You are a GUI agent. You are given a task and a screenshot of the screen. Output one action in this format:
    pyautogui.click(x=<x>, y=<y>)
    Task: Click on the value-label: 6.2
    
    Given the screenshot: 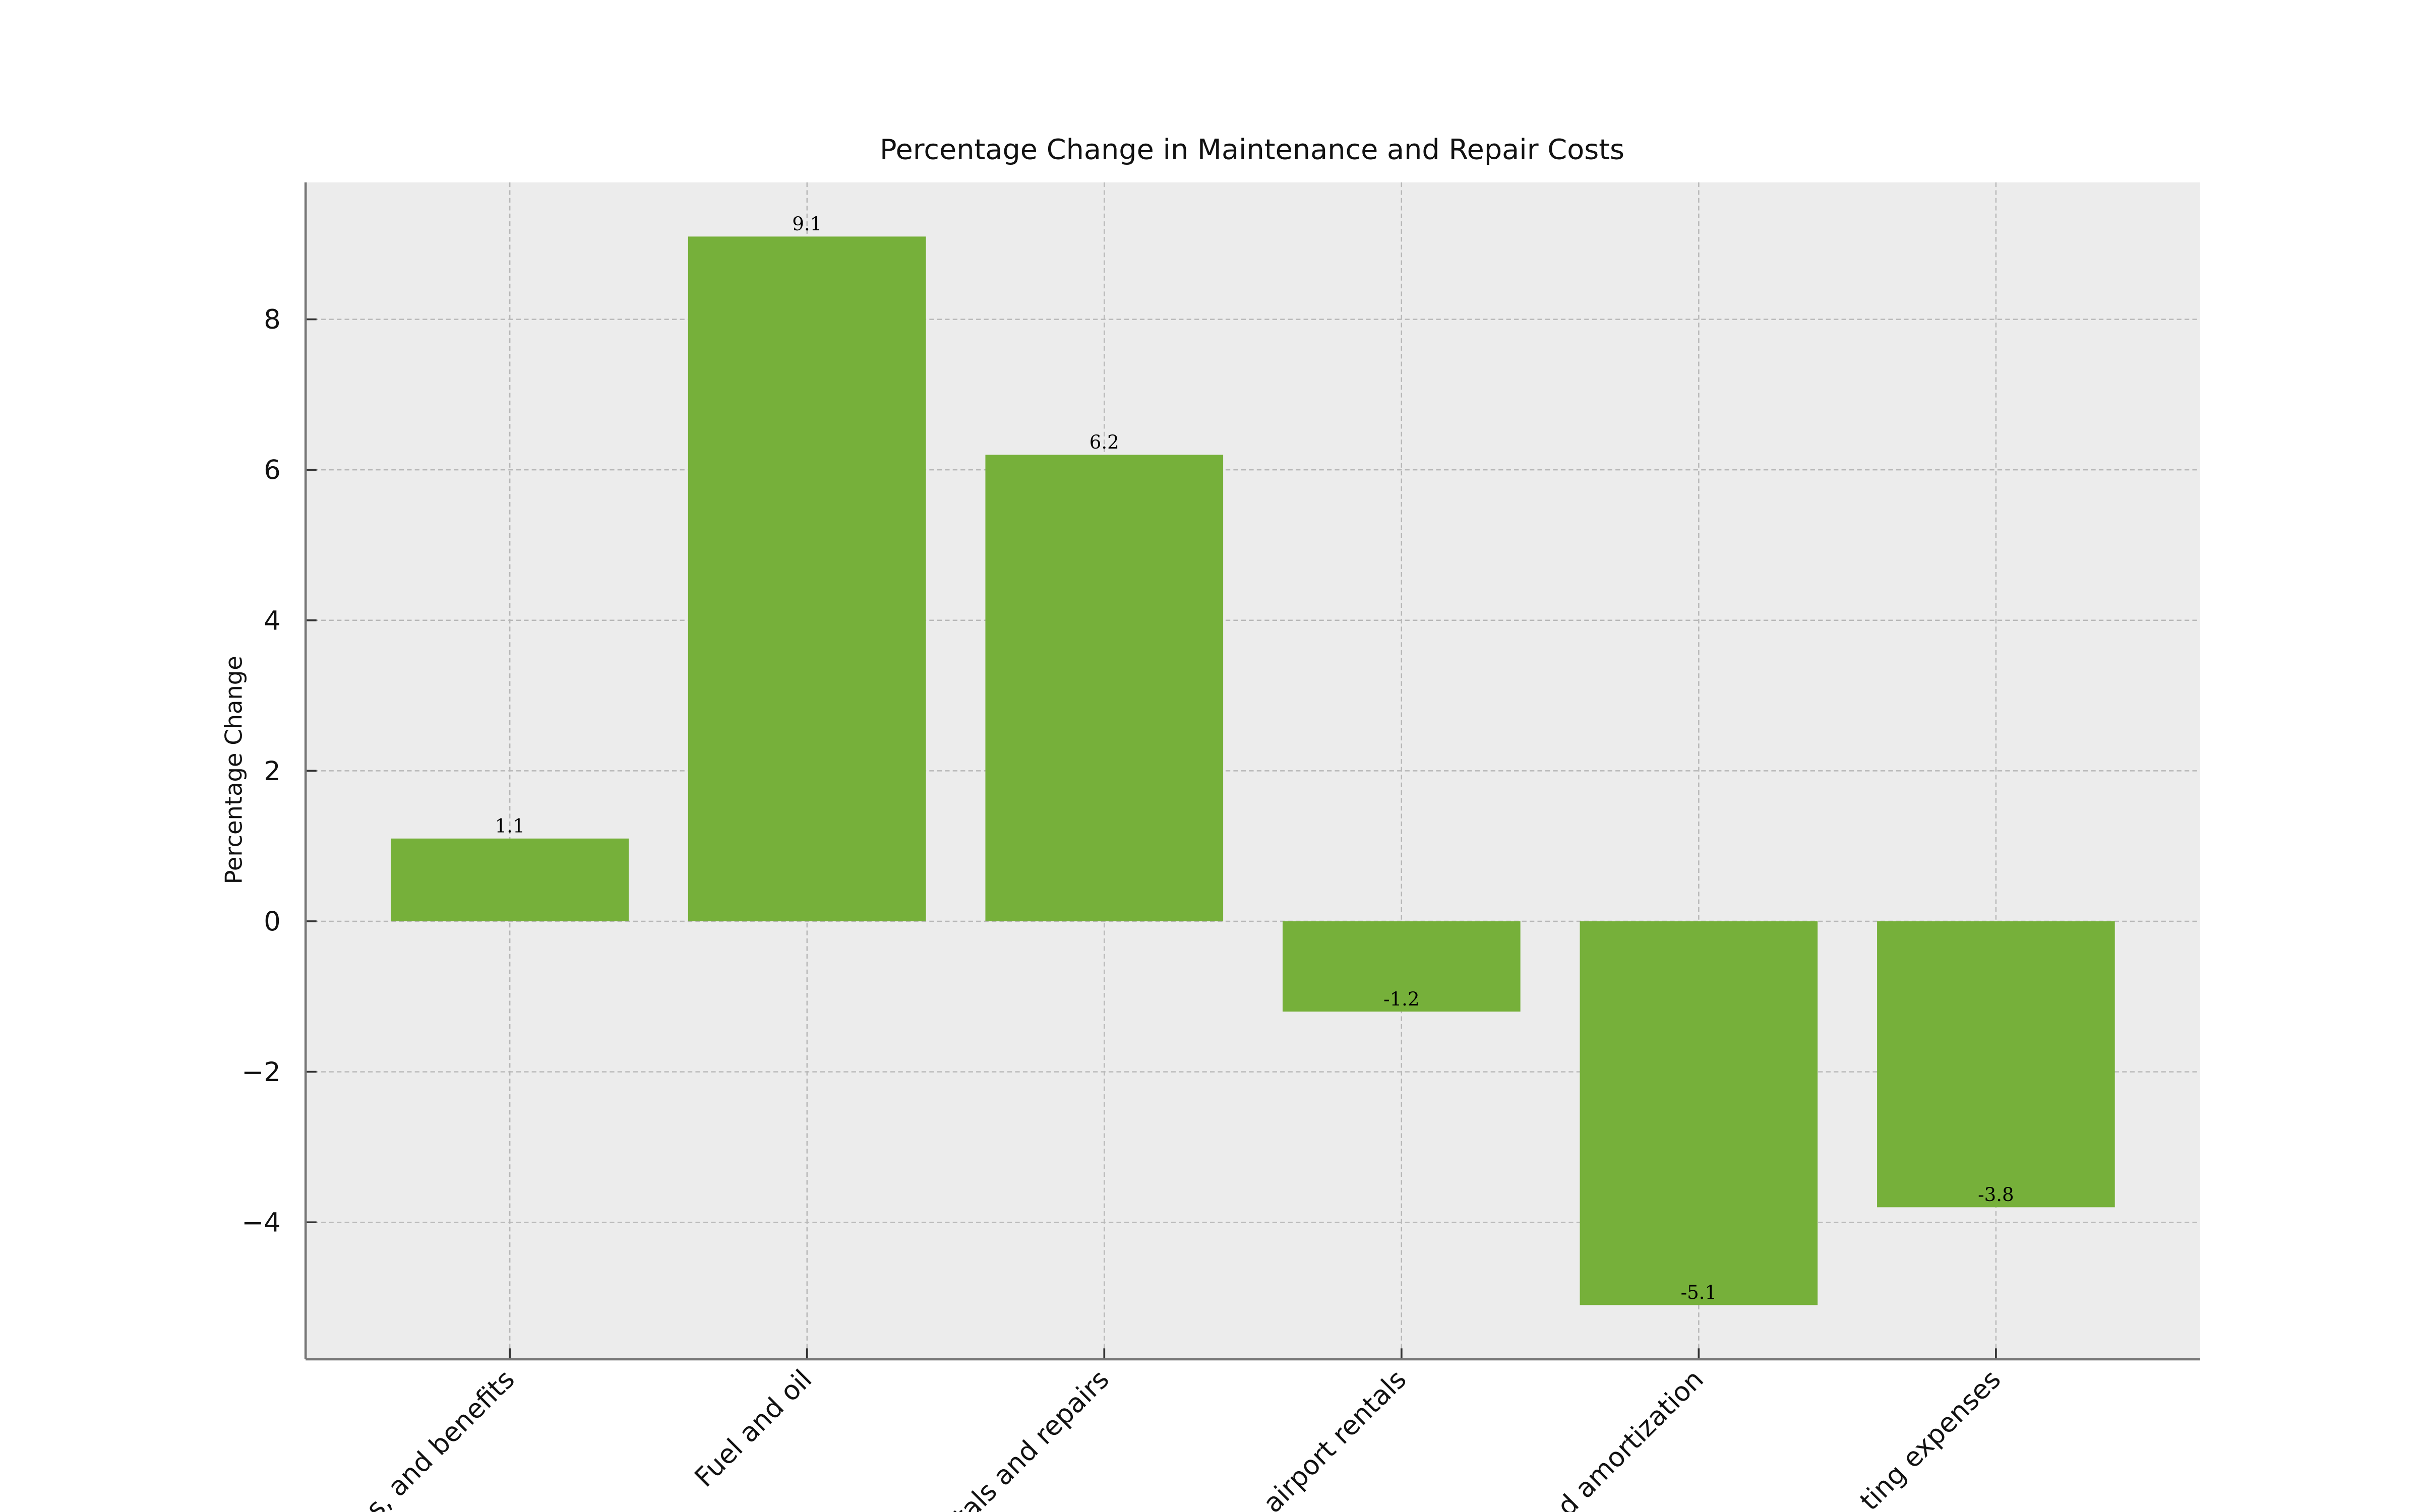 What is the action you would take?
    pyautogui.click(x=1104, y=442)
    